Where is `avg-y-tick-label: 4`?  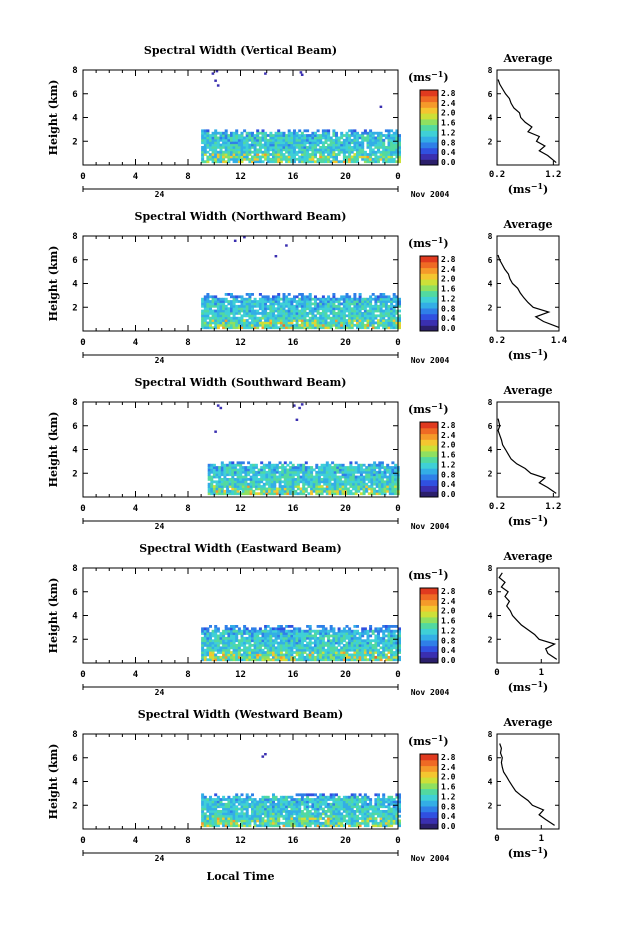
avg-y-tick-label: 4 is located at coordinates (490, 450).